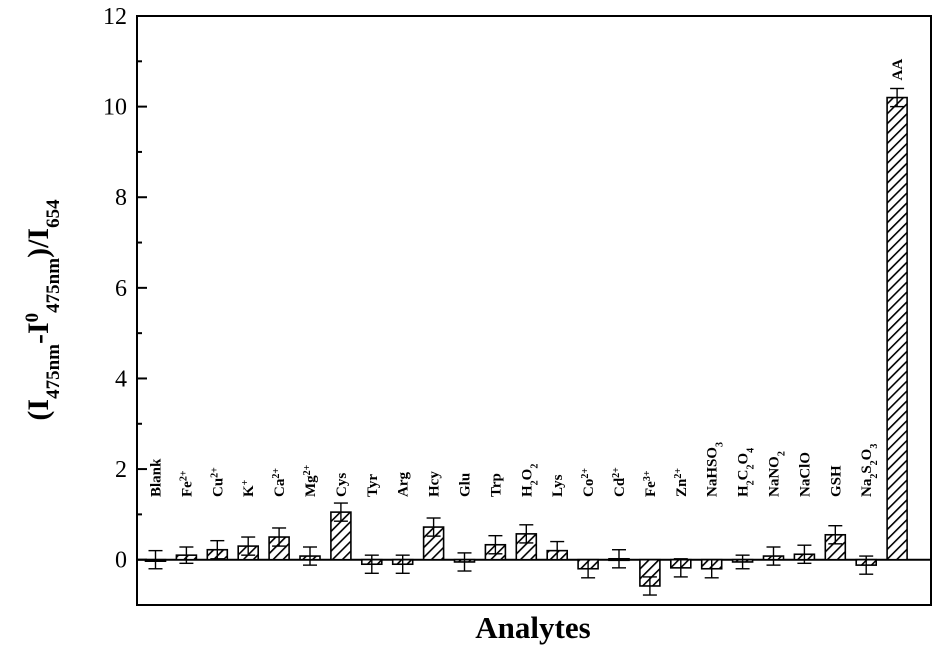 This screenshot has height=652, width=934. Describe the element at coordinates (529, 480) in the screenshot. I see `category-label: H2O2` at that location.